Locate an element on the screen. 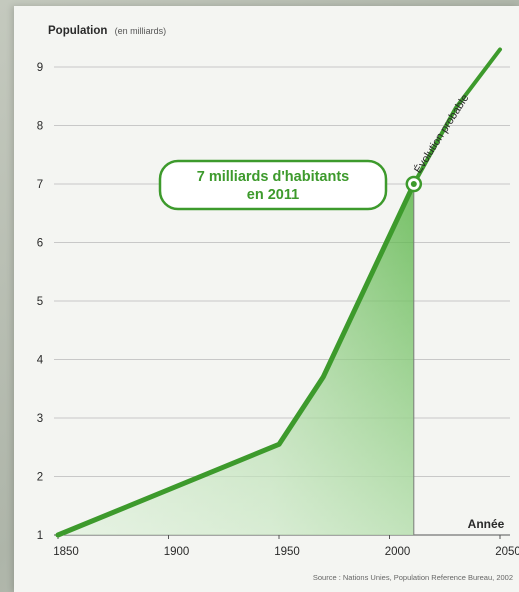 This screenshot has width=519, height=592. y-tick-4: 4 is located at coordinates (40, 361).